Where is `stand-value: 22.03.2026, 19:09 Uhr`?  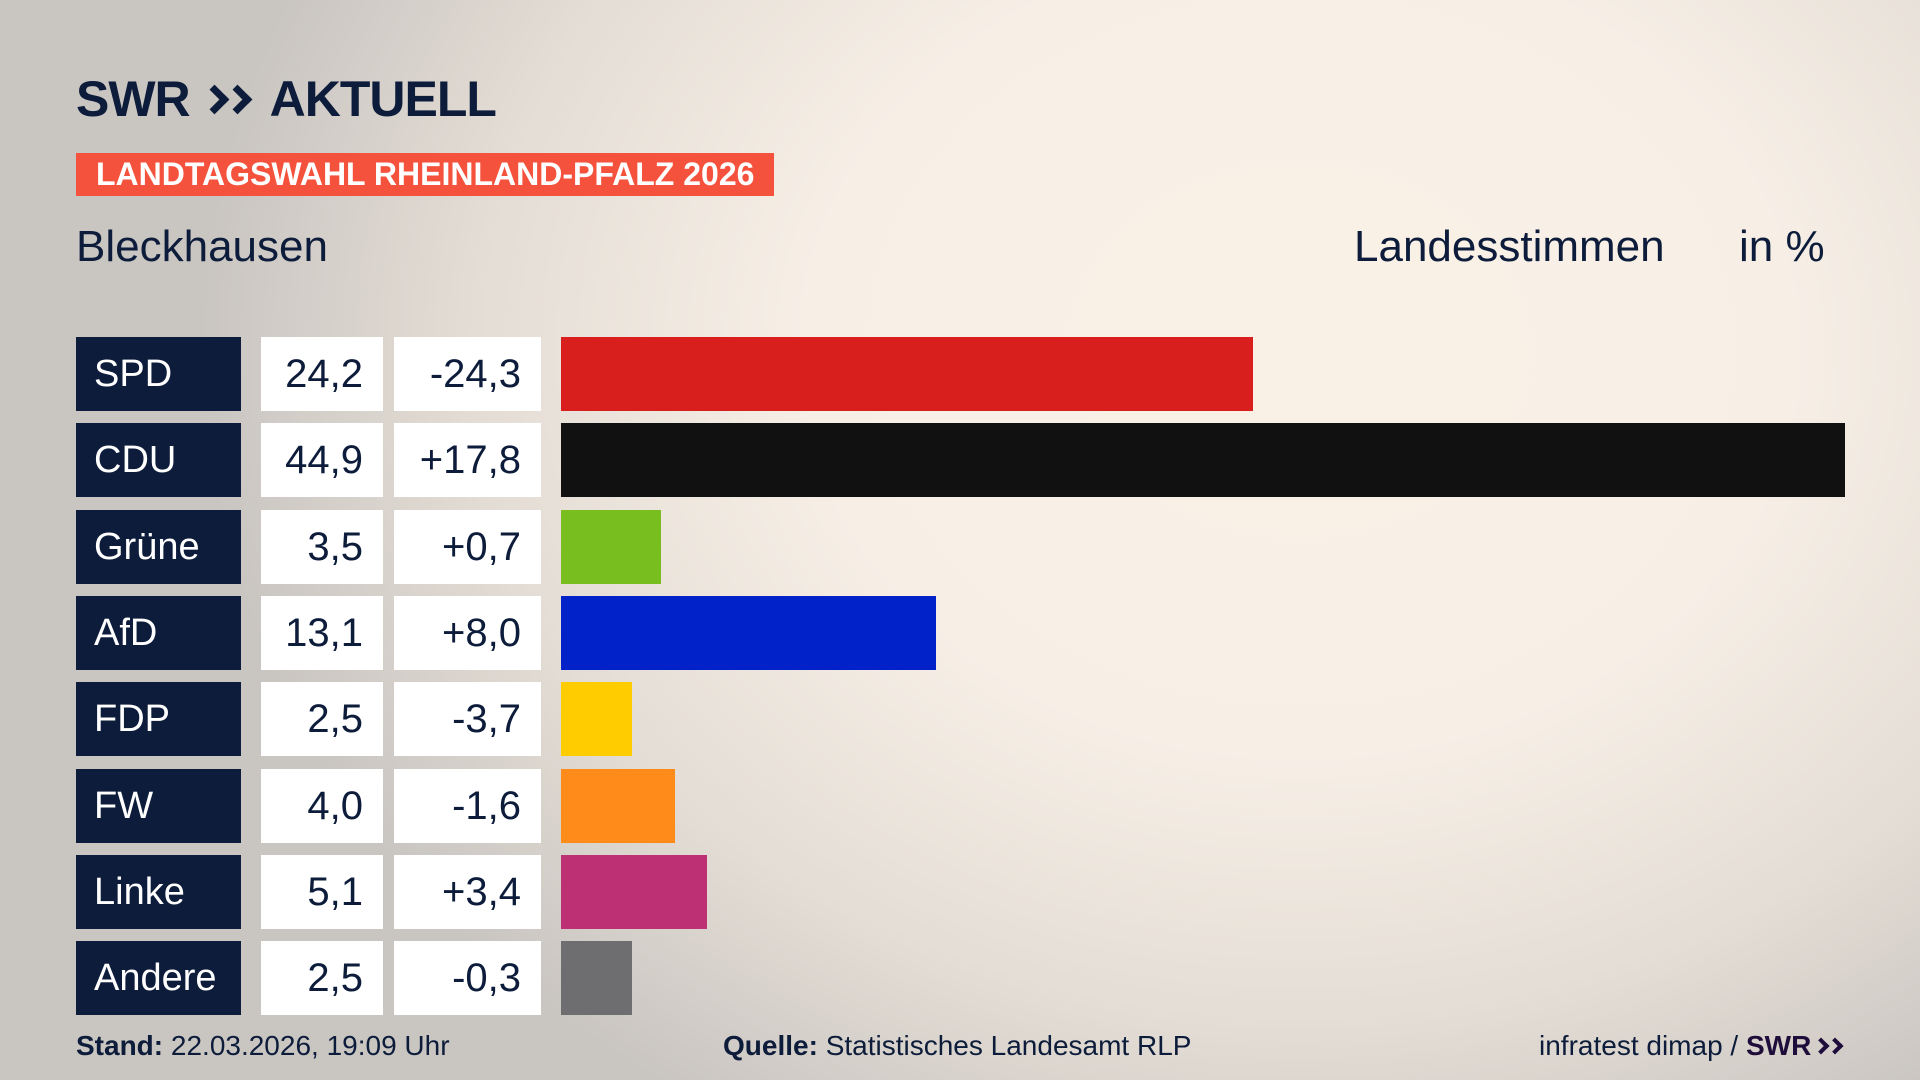 stand-value: 22.03.2026, 19:09 Uhr is located at coordinates (310, 1045).